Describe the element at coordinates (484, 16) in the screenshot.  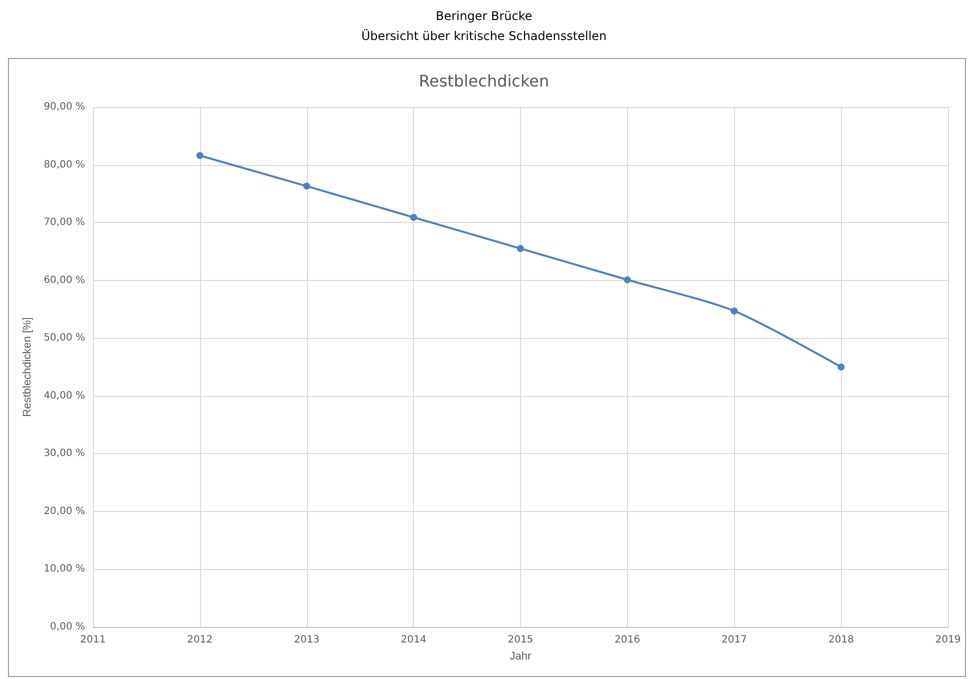
I see `text: Beringer Brücke` at that location.